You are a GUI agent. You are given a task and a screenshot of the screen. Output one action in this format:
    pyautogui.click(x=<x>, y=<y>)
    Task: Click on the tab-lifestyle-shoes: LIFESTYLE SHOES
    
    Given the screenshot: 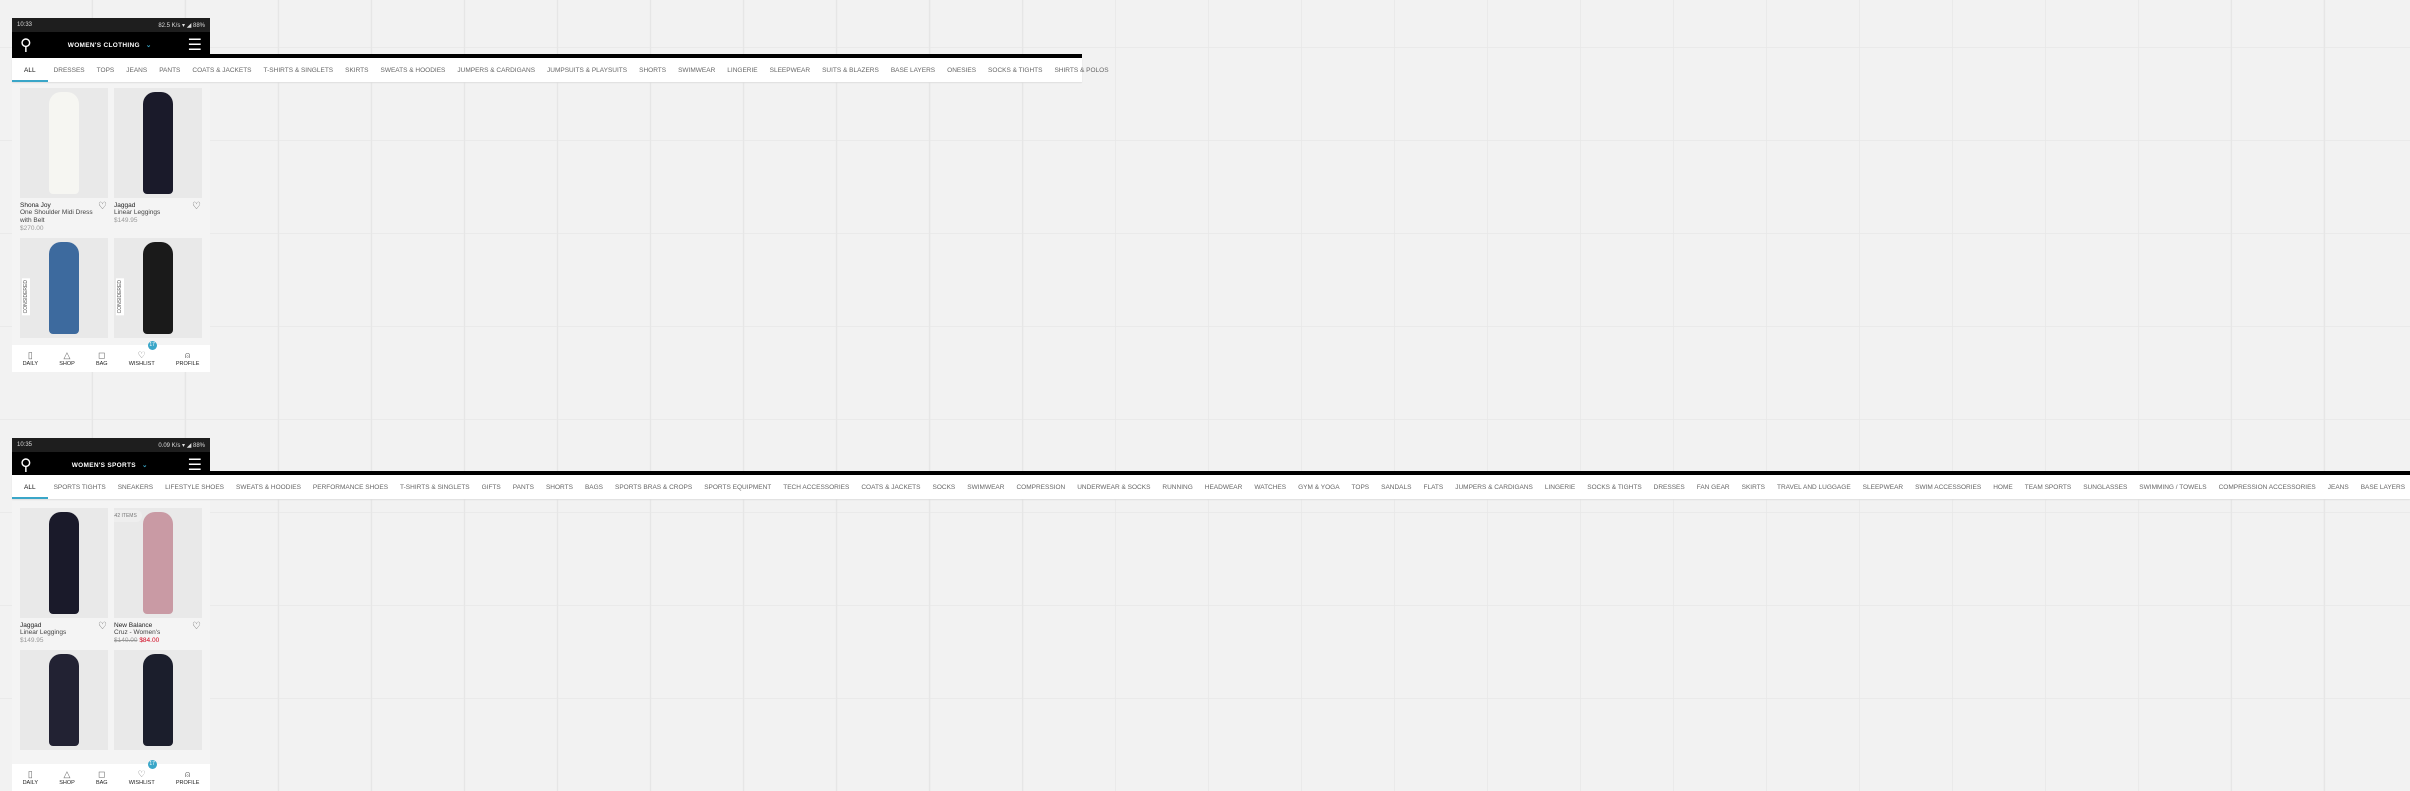 What is the action you would take?
    pyautogui.click(x=195, y=487)
    